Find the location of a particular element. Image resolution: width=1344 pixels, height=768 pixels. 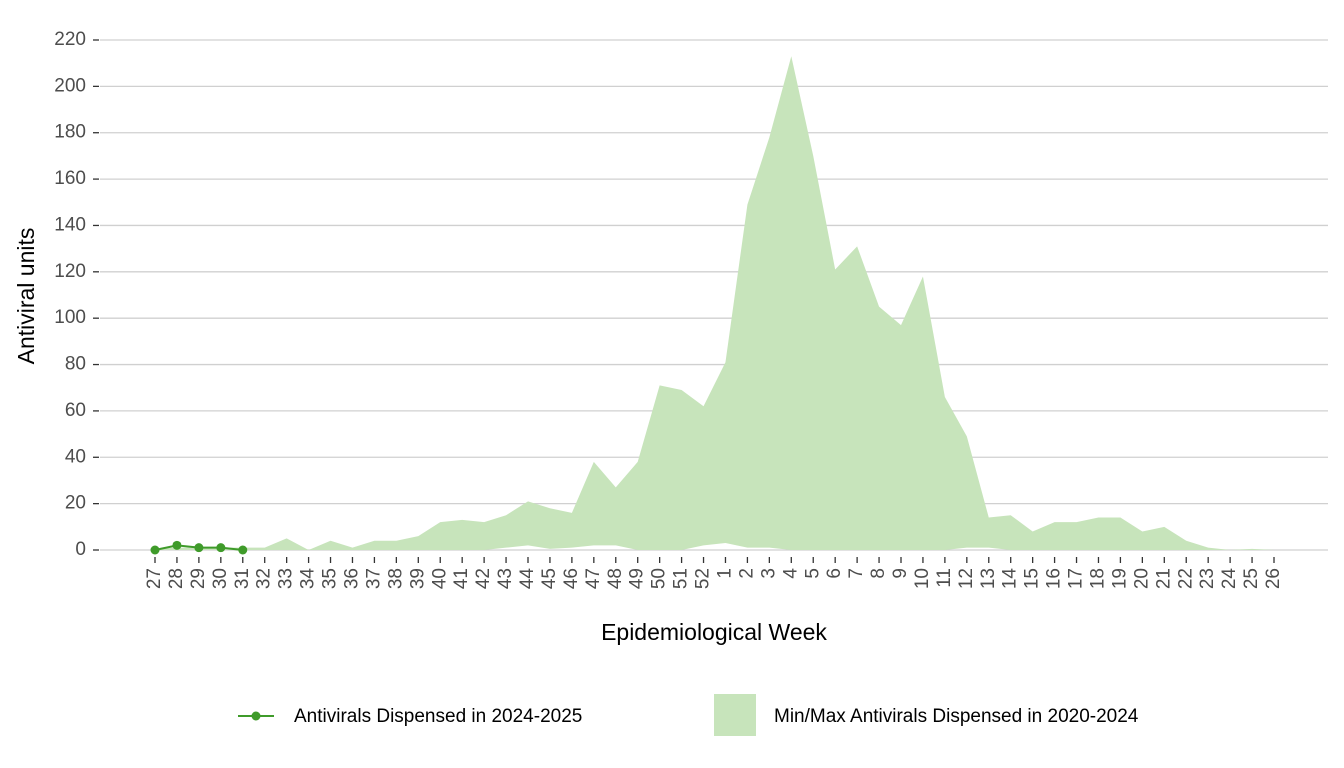

x-tick-label: 38 is located at coordinates (395, 578).